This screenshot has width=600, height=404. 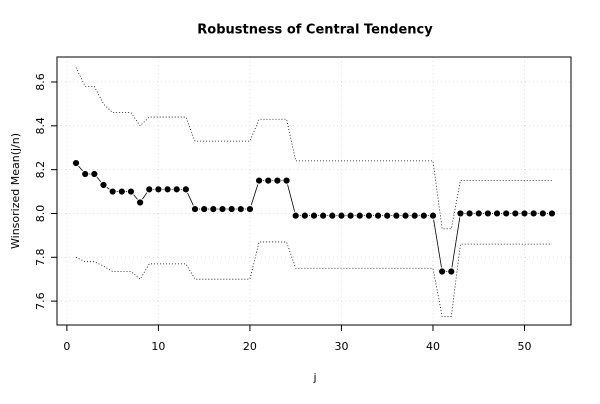 What do you see at coordinates (66, 346) in the screenshot?
I see `x-tick-label: 0` at bounding box center [66, 346].